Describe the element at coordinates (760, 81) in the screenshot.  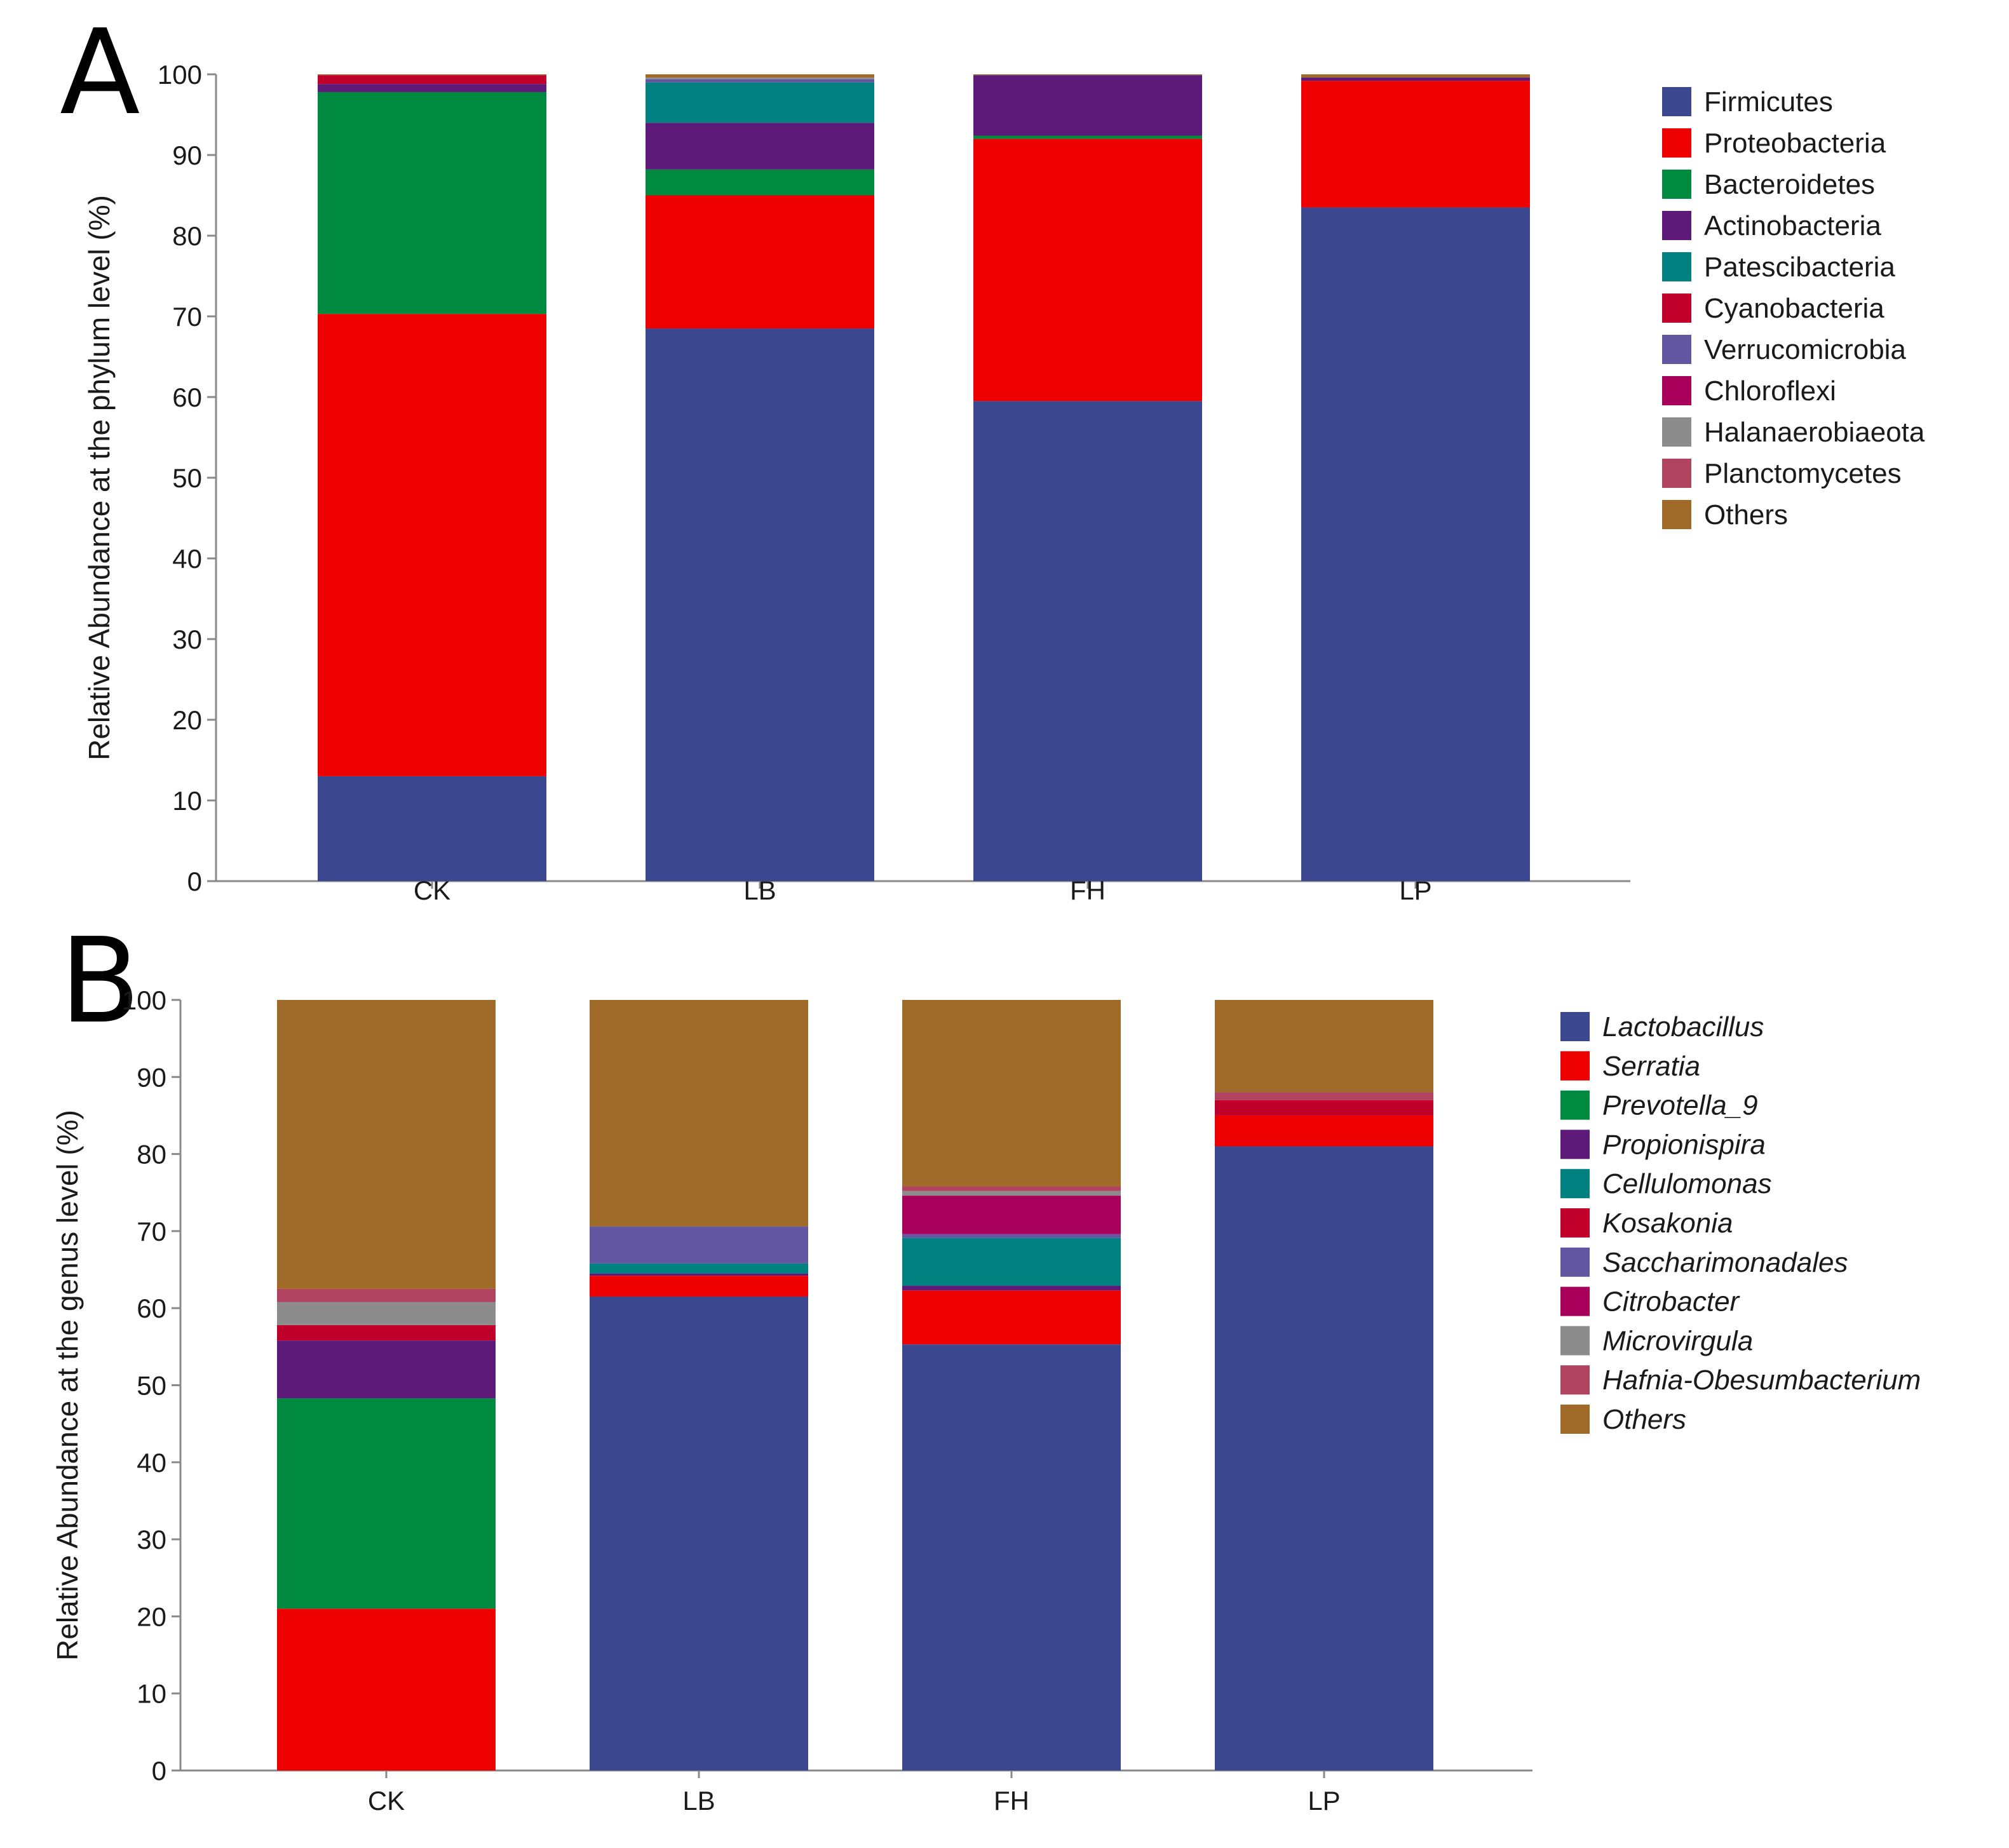
I see `bar-a-lb-verrucomicrobia` at that location.